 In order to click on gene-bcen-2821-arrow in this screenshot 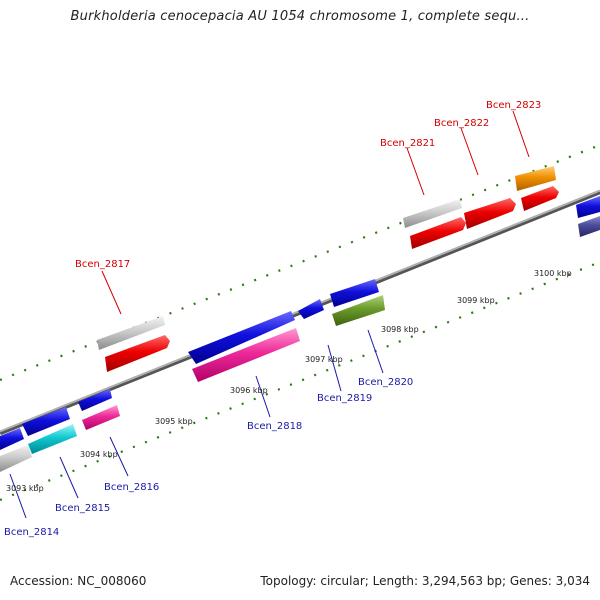, I will do `click(438, 233)`.